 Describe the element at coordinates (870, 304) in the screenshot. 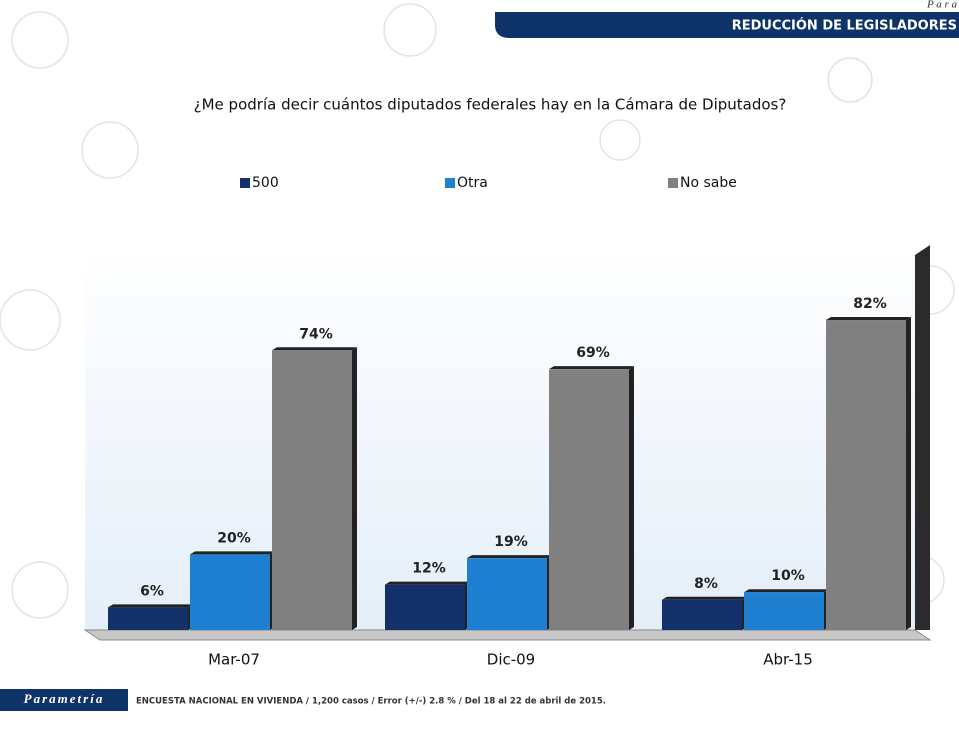

I see `value-label: 82%` at that location.